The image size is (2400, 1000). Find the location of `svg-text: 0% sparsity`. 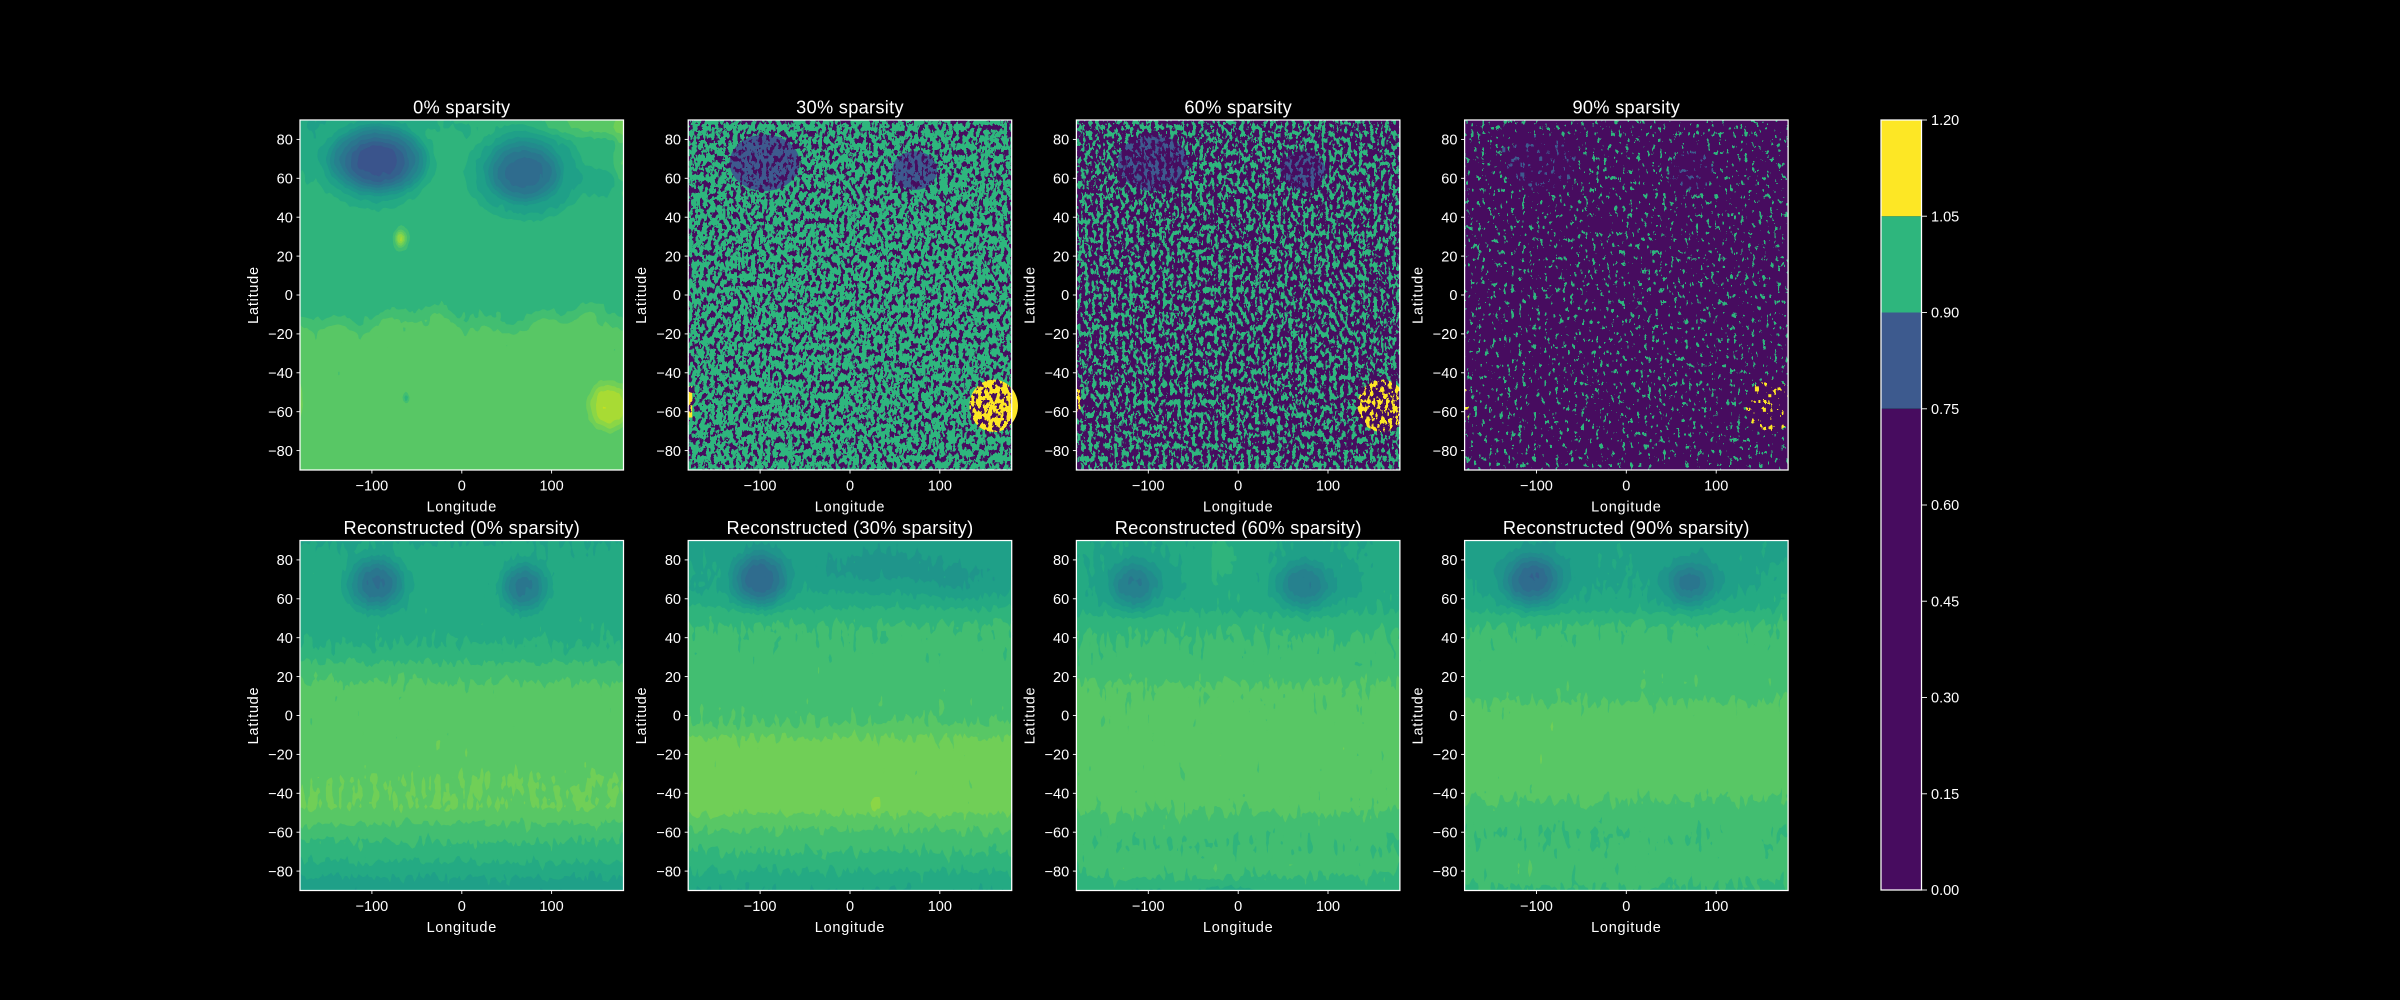

svg-text: 0% sparsity is located at coordinates (462, 108).